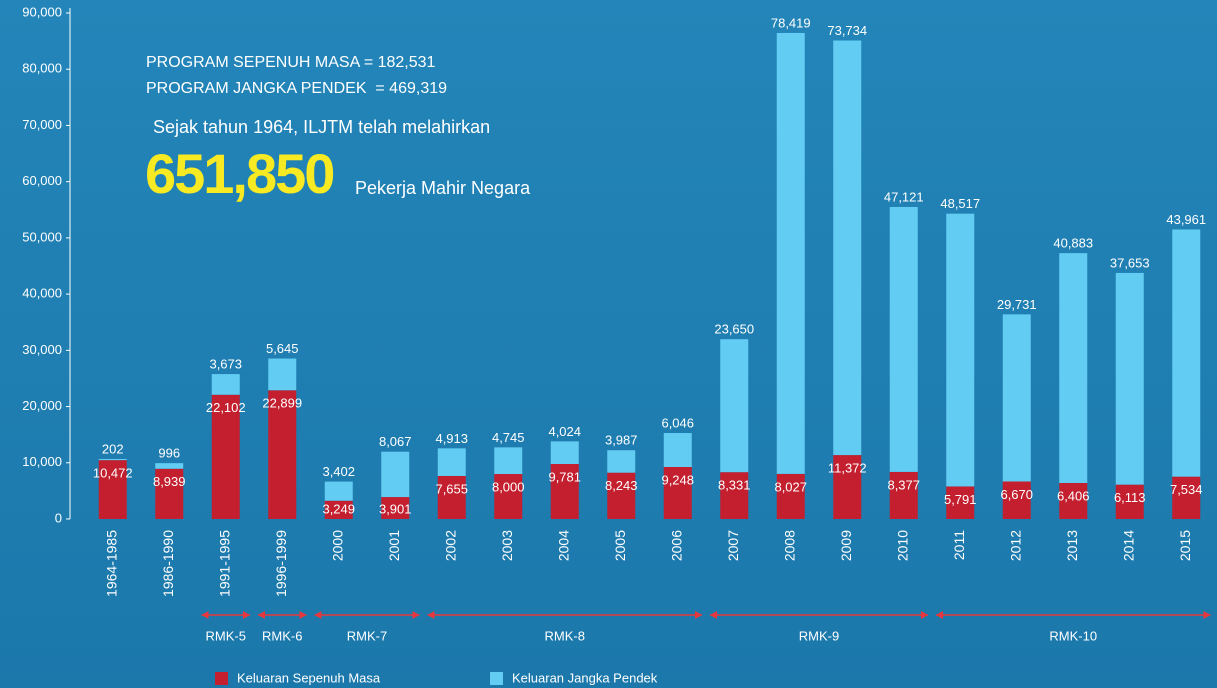  What do you see at coordinates (113, 473) in the screenshot?
I see `value-label: 10,472` at bounding box center [113, 473].